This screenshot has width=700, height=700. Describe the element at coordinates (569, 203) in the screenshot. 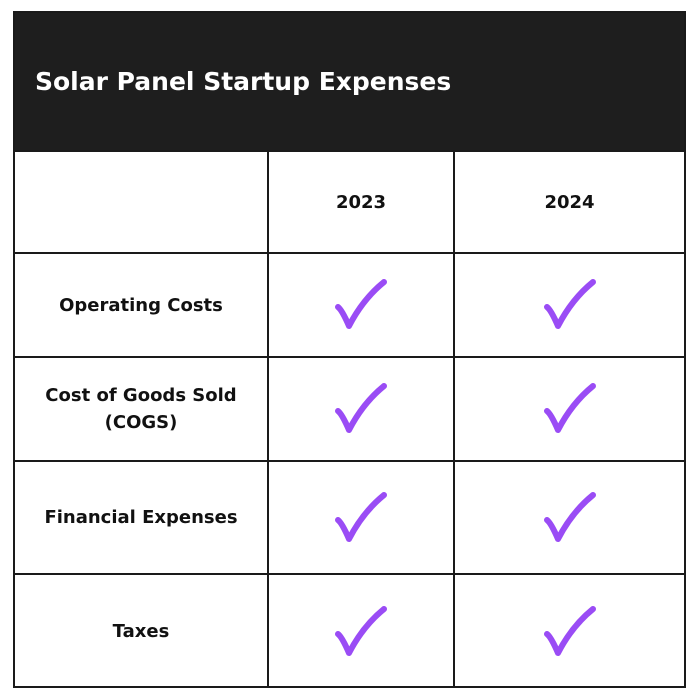

I see `column-header: 2024` at that location.